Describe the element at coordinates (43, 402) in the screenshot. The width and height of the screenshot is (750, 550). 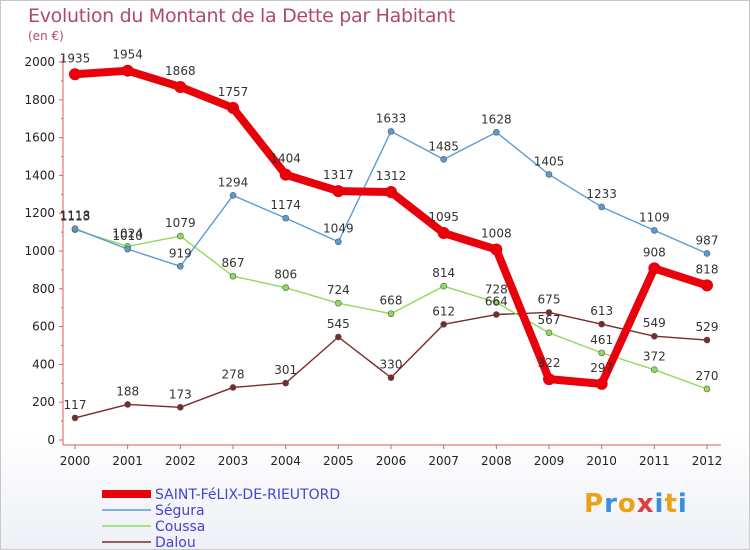
I see `y-tick-label: 200` at that location.